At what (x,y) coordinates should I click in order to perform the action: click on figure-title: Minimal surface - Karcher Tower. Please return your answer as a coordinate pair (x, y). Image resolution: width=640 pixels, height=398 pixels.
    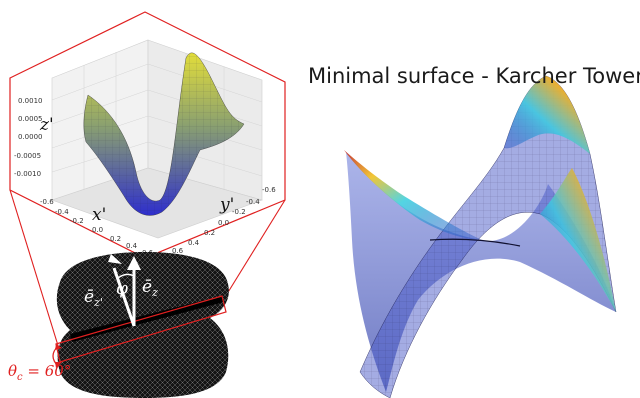
    Looking at the image, I should click on (474, 76).